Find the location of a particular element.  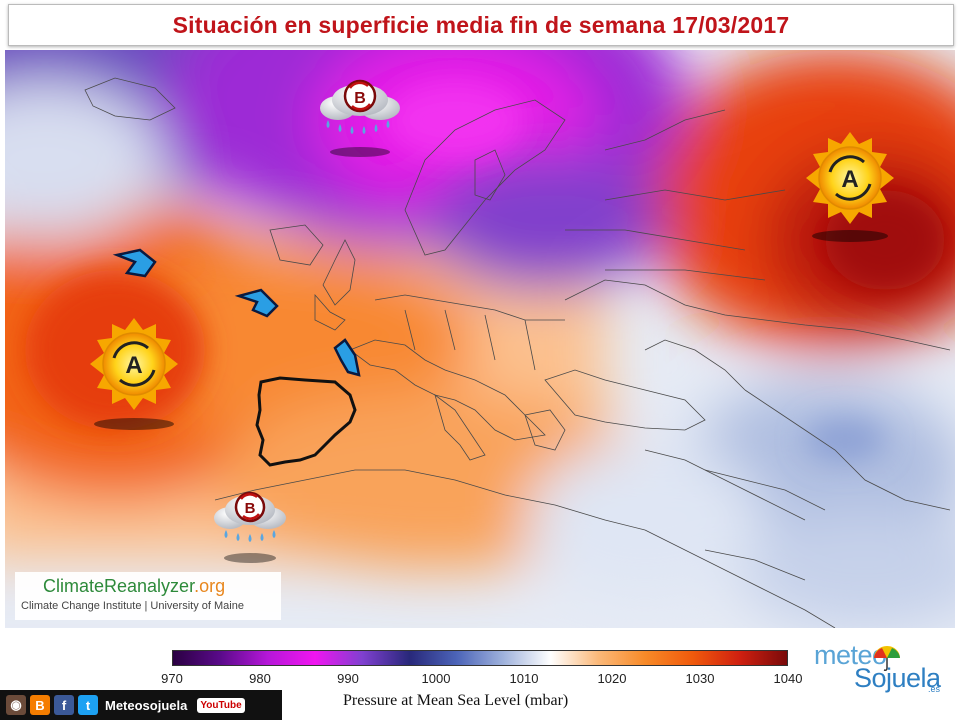

scale-tick-label: 1020 is located at coordinates (612, 678).